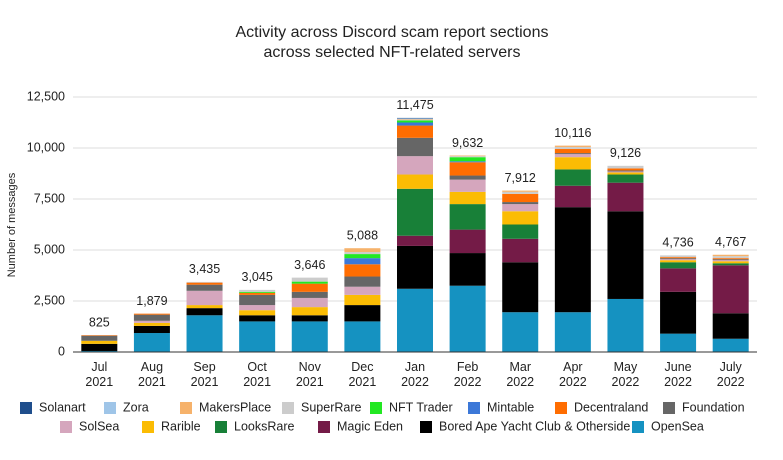 This screenshot has width=783, height=460. What do you see at coordinates (520, 178) in the screenshot?
I see `total-label: 7,912` at bounding box center [520, 178].